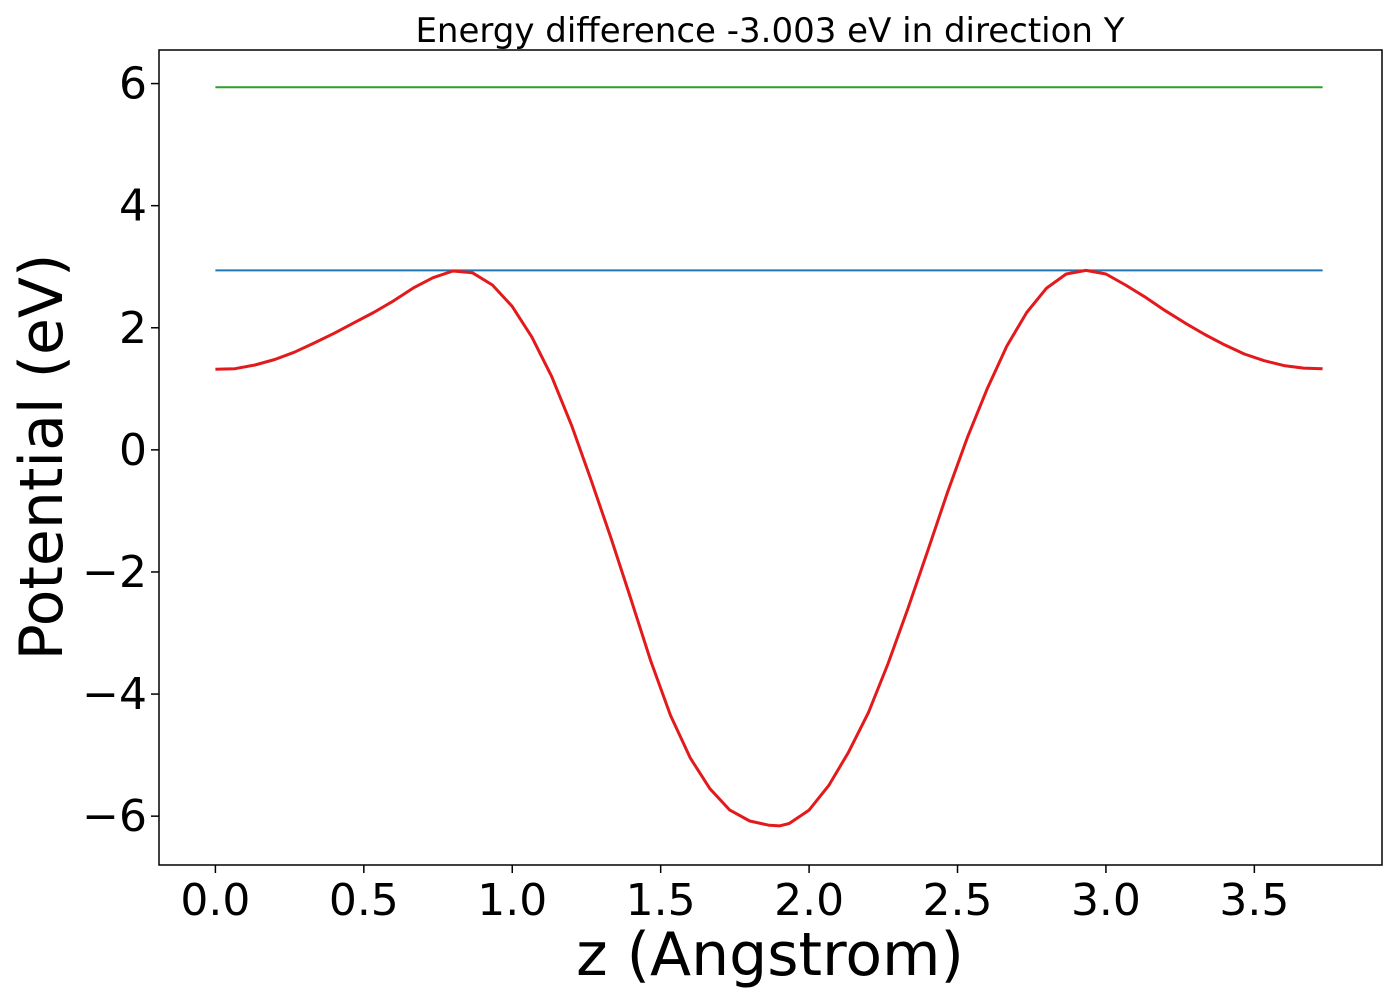 The height and width of the screenshot is (1000, 1400). I want to click on y-tick-label: 2, so click(133, 328).